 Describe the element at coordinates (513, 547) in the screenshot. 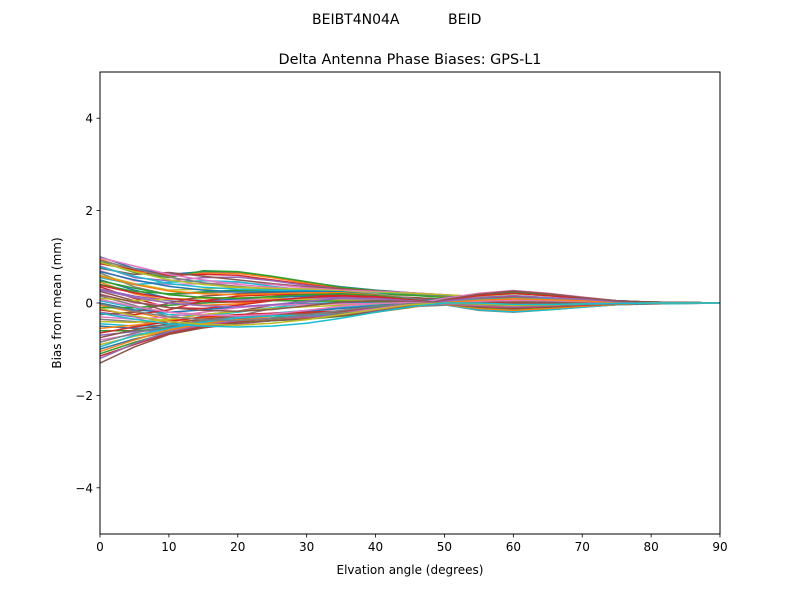

I see `x-tick-label: 60` at that location.